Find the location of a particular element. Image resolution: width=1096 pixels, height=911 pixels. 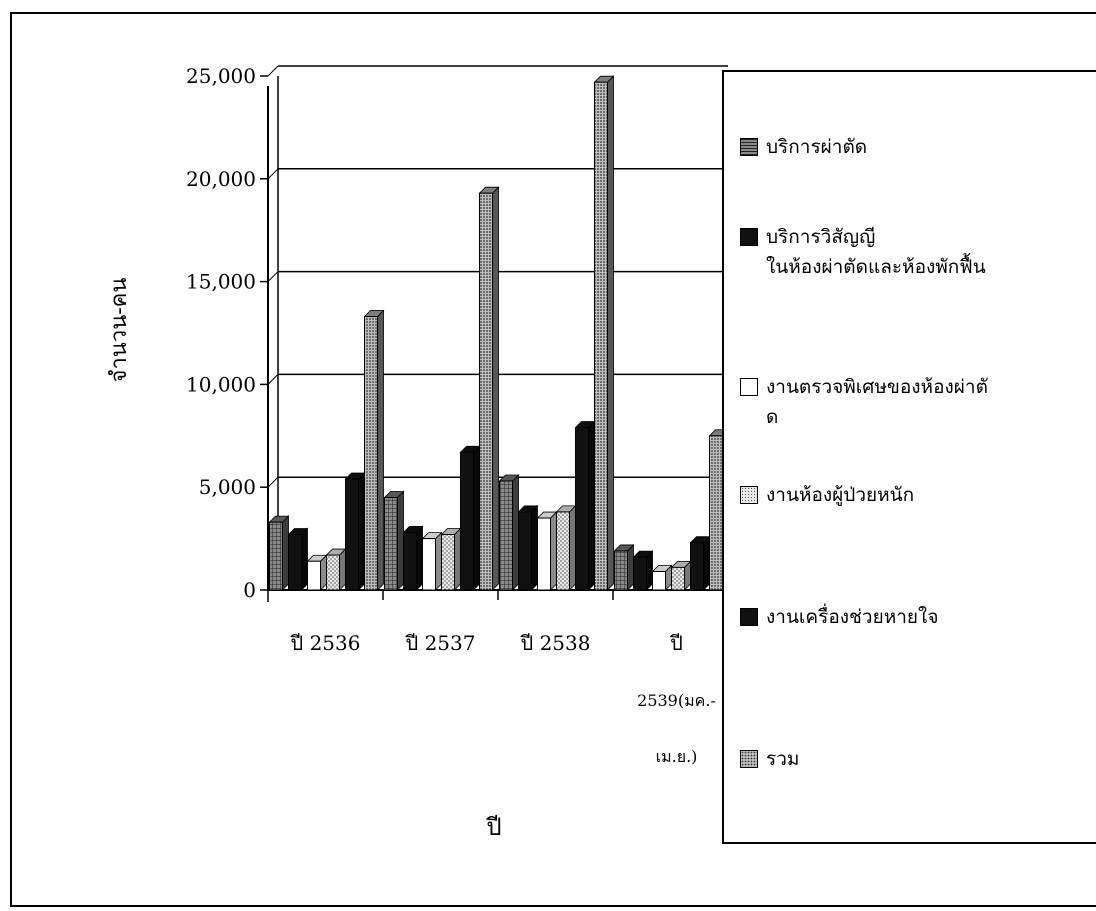

y-tick-label: 0 is located at coordinates (249, 590).